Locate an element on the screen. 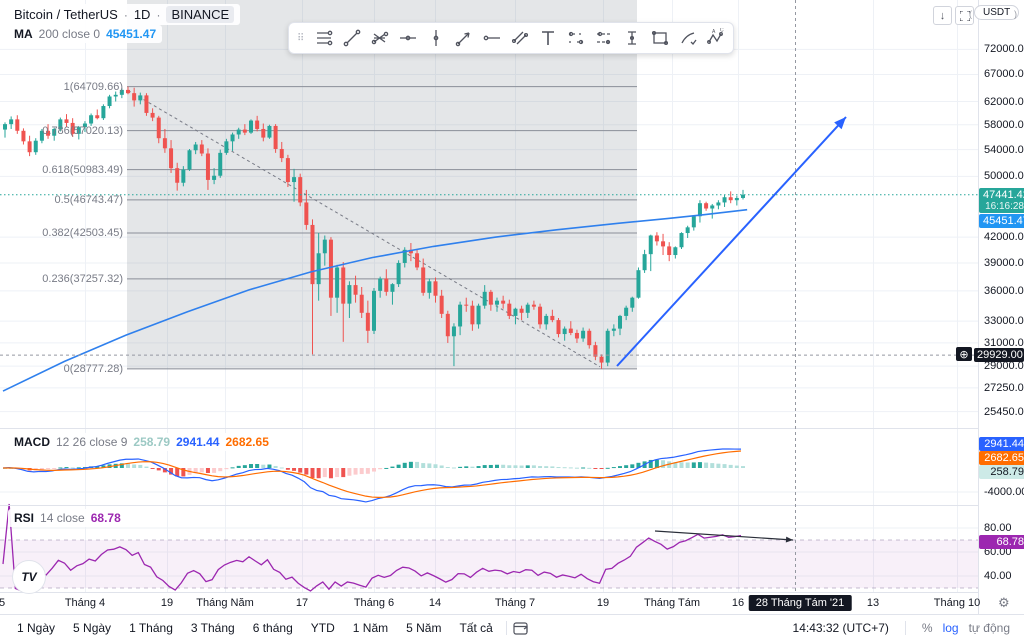 This screenshot has height=640, width=1024. horizontal-line-tool-button is located at coordinates (408, 38).